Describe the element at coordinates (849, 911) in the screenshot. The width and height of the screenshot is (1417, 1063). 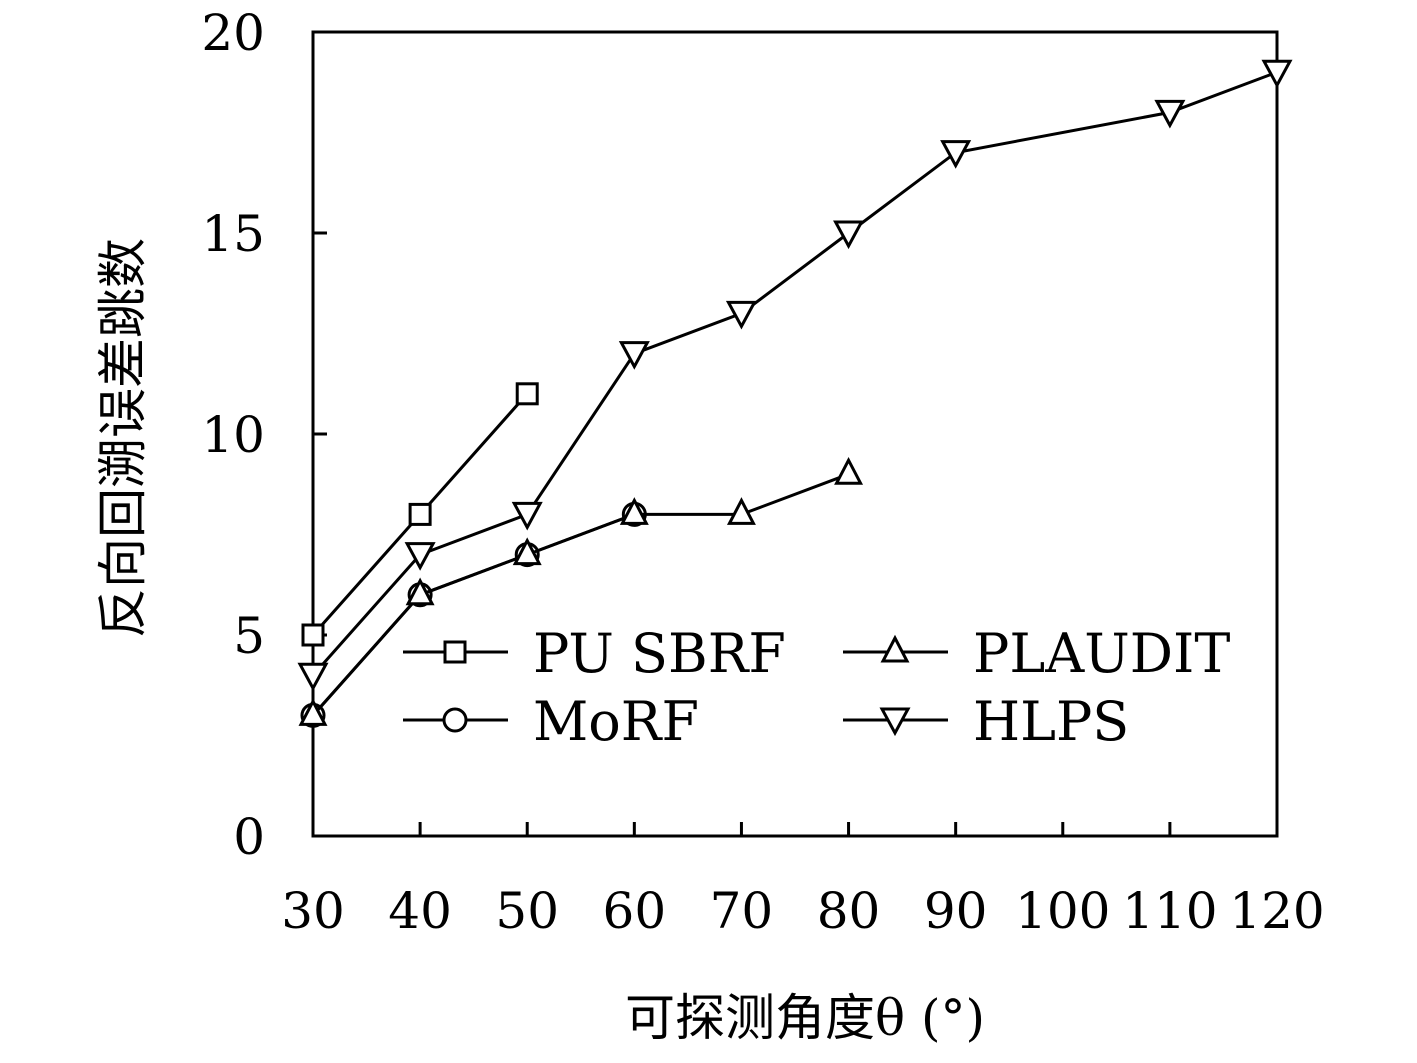
I see `x-tick-label: 80` at that location.